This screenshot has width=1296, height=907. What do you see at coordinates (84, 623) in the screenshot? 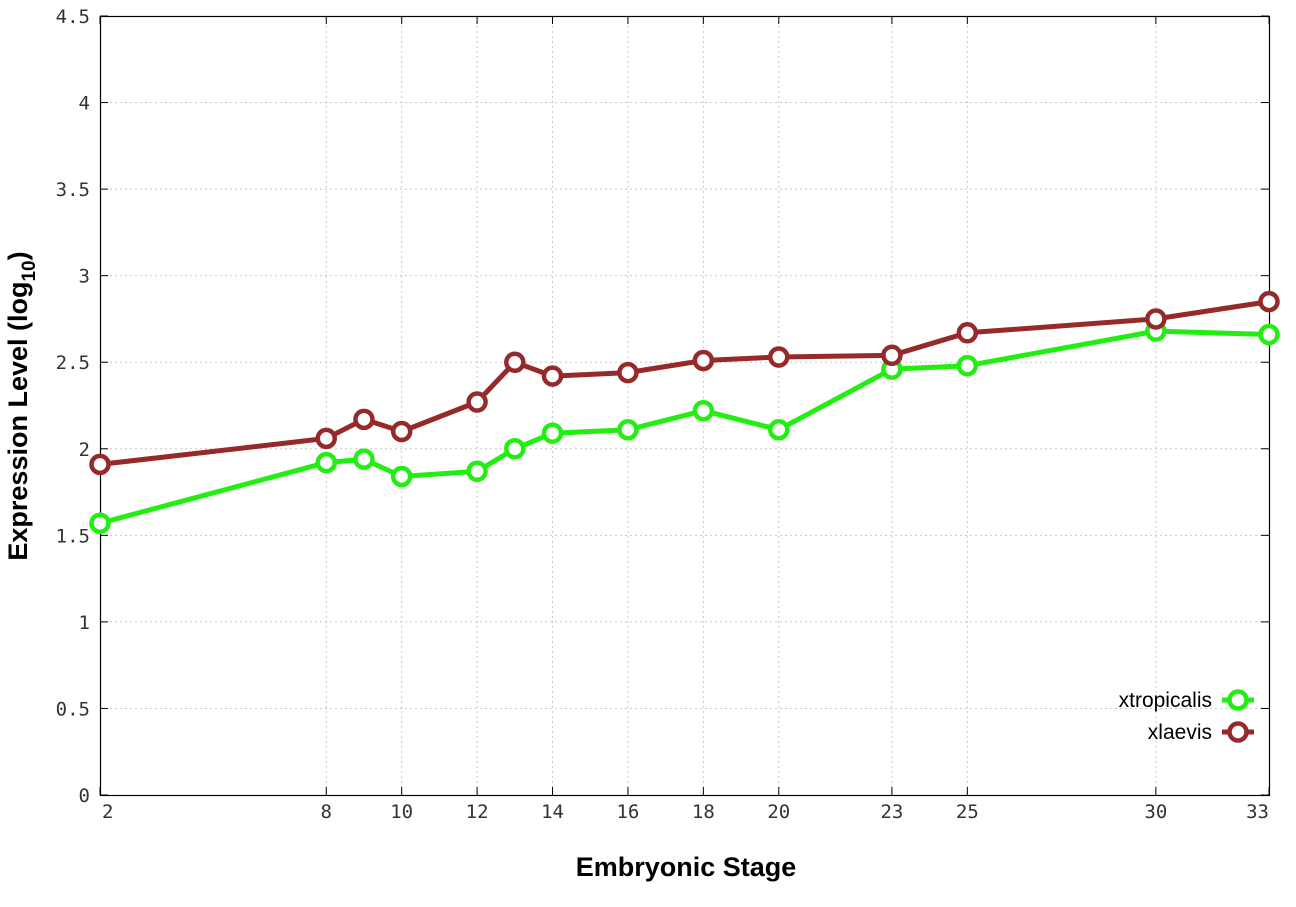
I see `y-tick-label: 1` at bounding box center [84, 623].